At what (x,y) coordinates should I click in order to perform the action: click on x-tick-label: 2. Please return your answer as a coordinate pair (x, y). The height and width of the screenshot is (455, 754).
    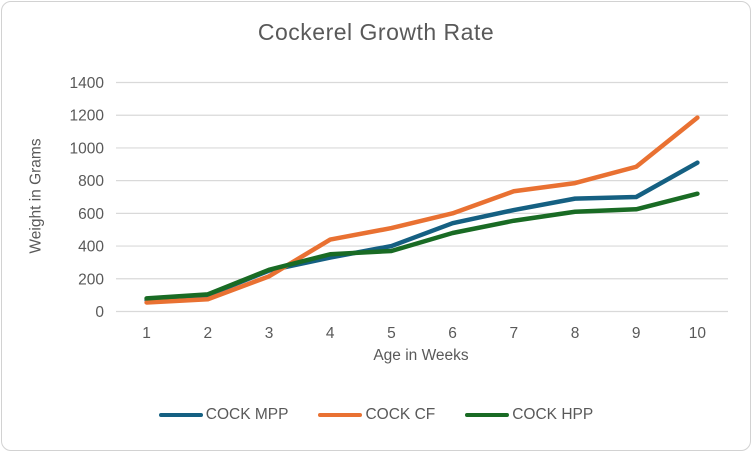
    Looking at the image, I should click on (207, 333).